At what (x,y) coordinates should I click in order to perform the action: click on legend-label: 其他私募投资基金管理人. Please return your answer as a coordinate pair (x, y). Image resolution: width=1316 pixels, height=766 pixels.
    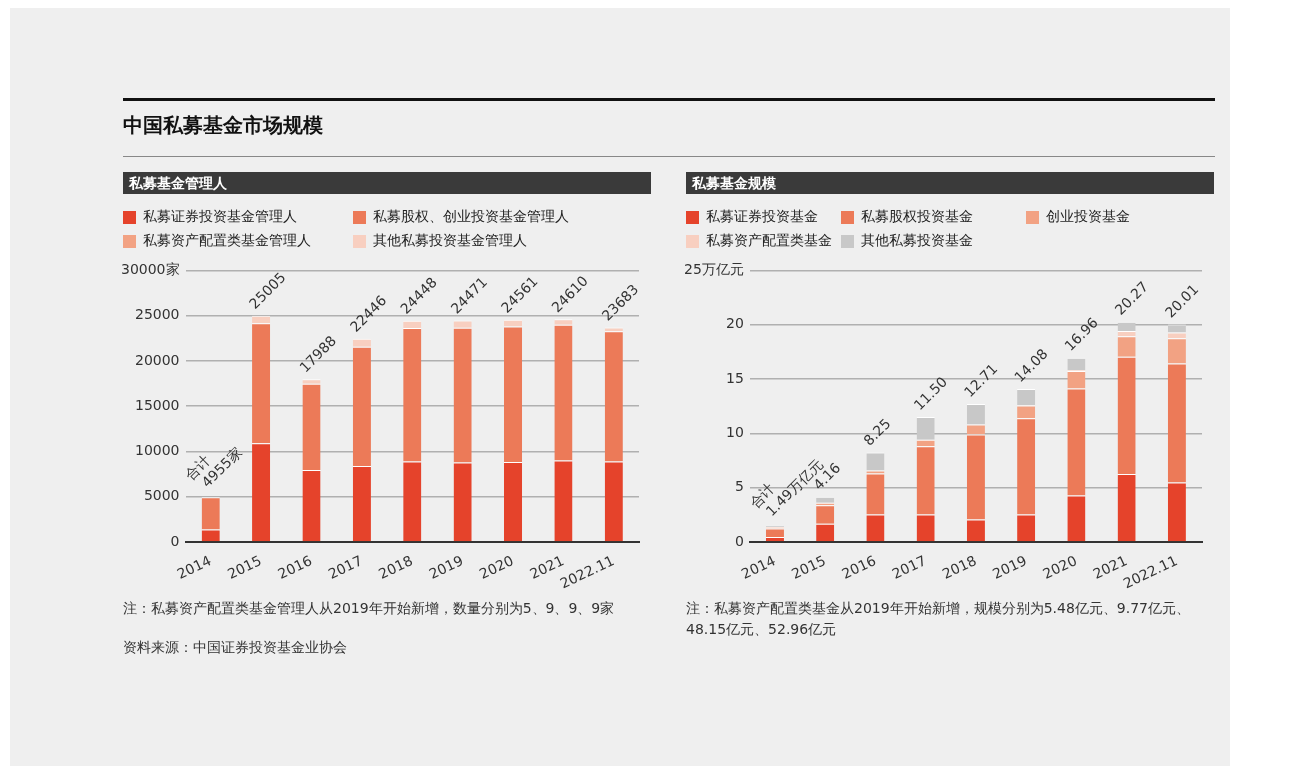
    Looking at the image, I should click on (450, 241).